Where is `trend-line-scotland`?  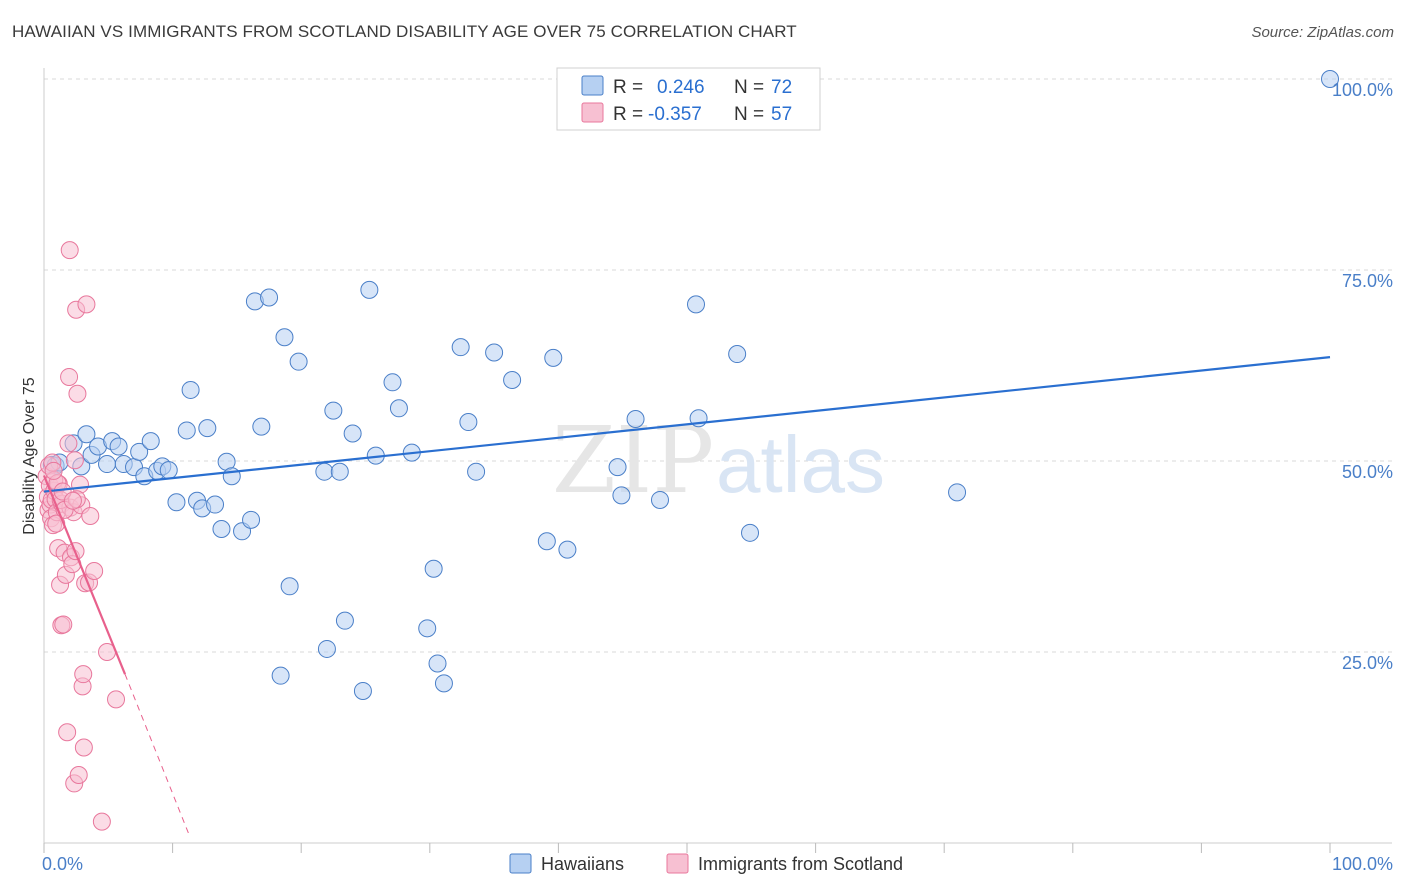 trend-line-scotland is located at coordinates (84, 575).